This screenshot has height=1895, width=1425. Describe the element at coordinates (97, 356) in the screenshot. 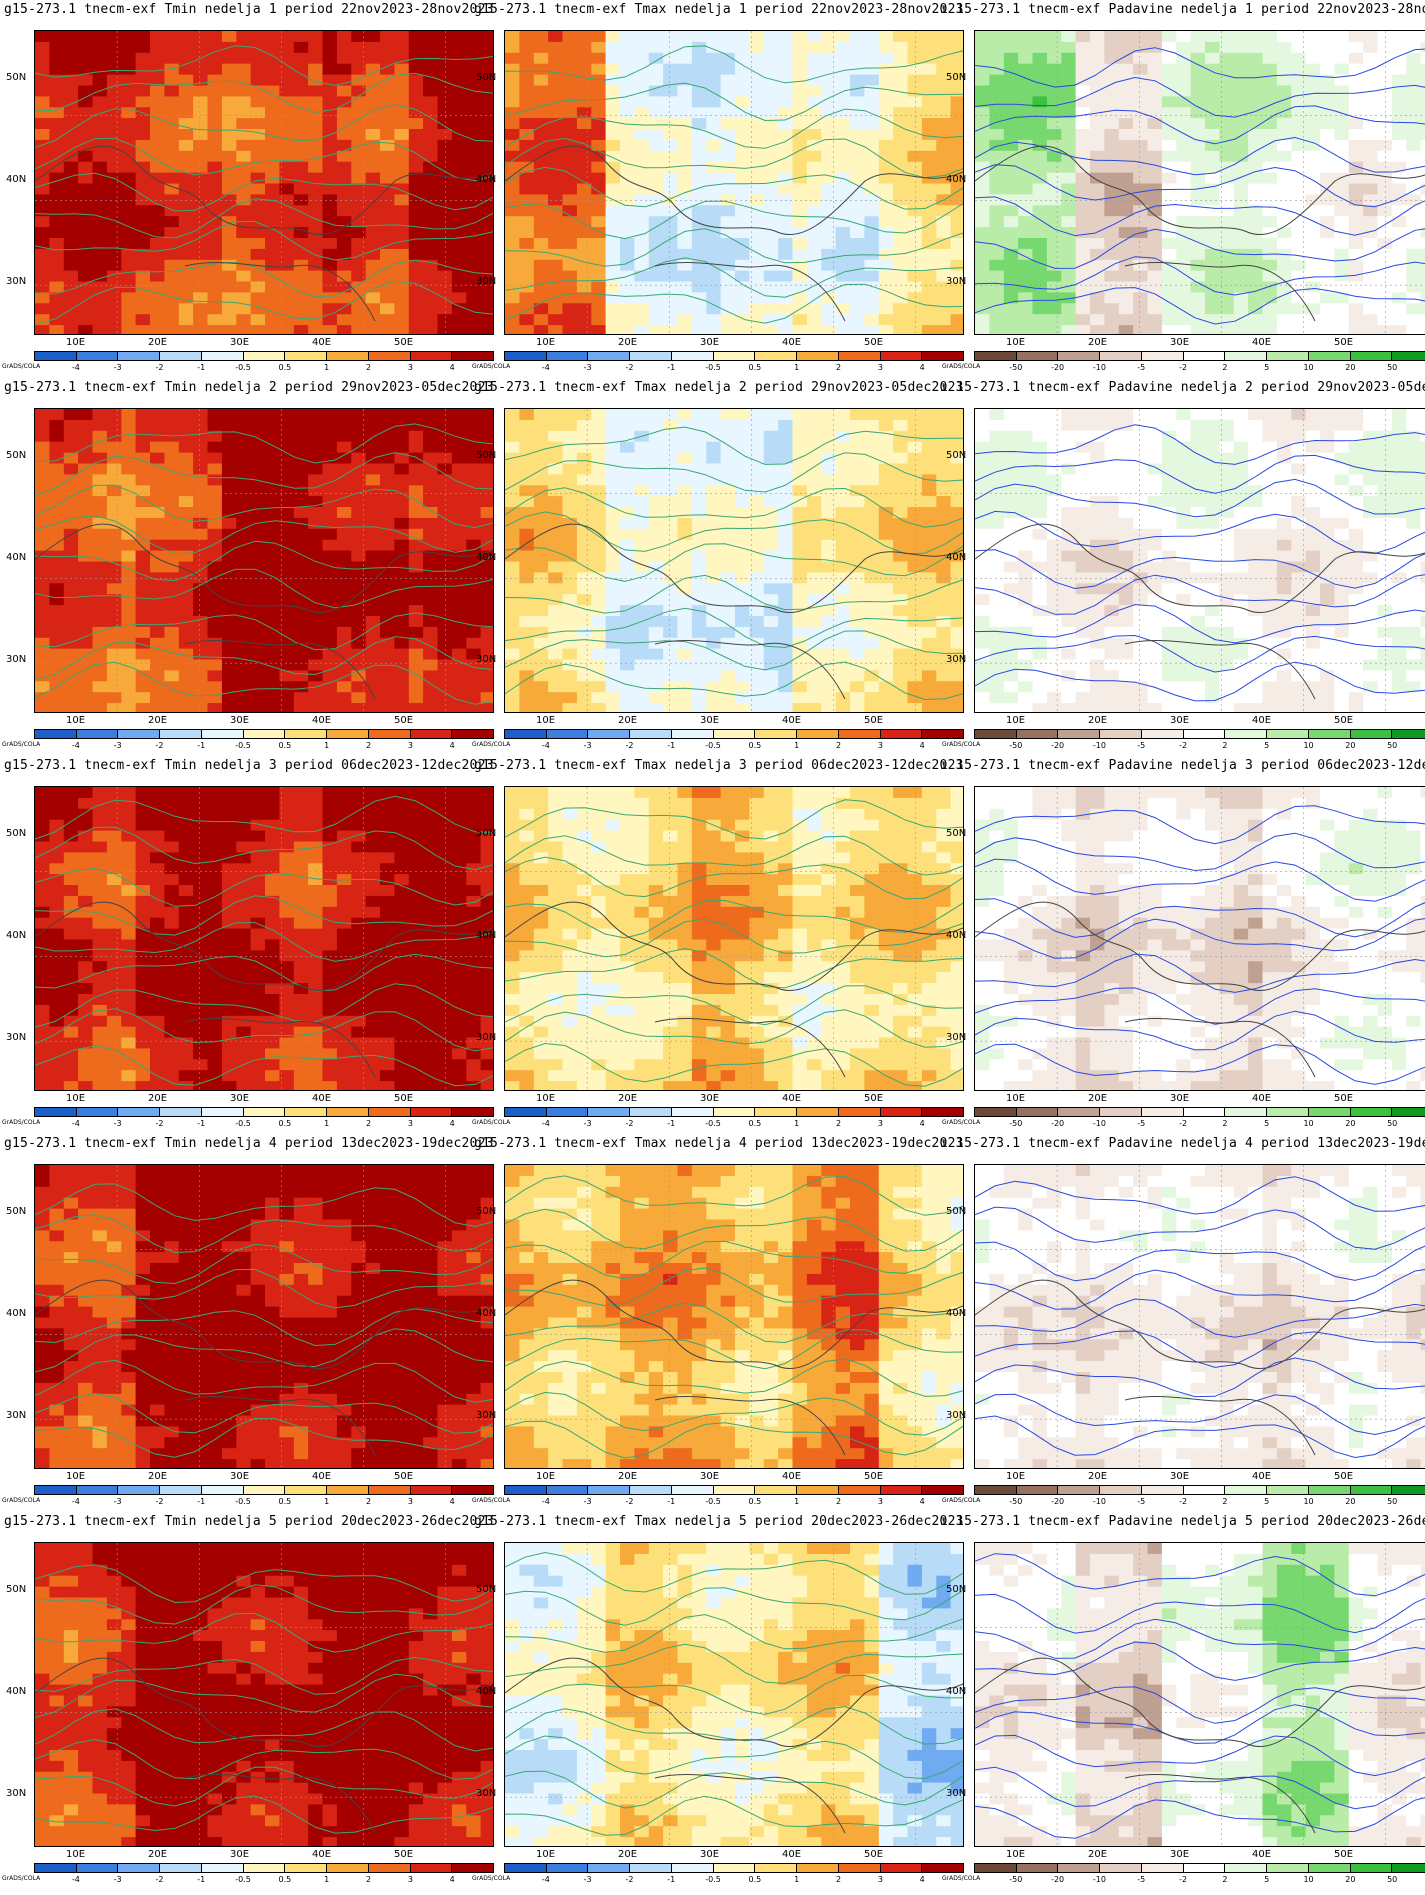

I see `colorbar-swatch` at that location.